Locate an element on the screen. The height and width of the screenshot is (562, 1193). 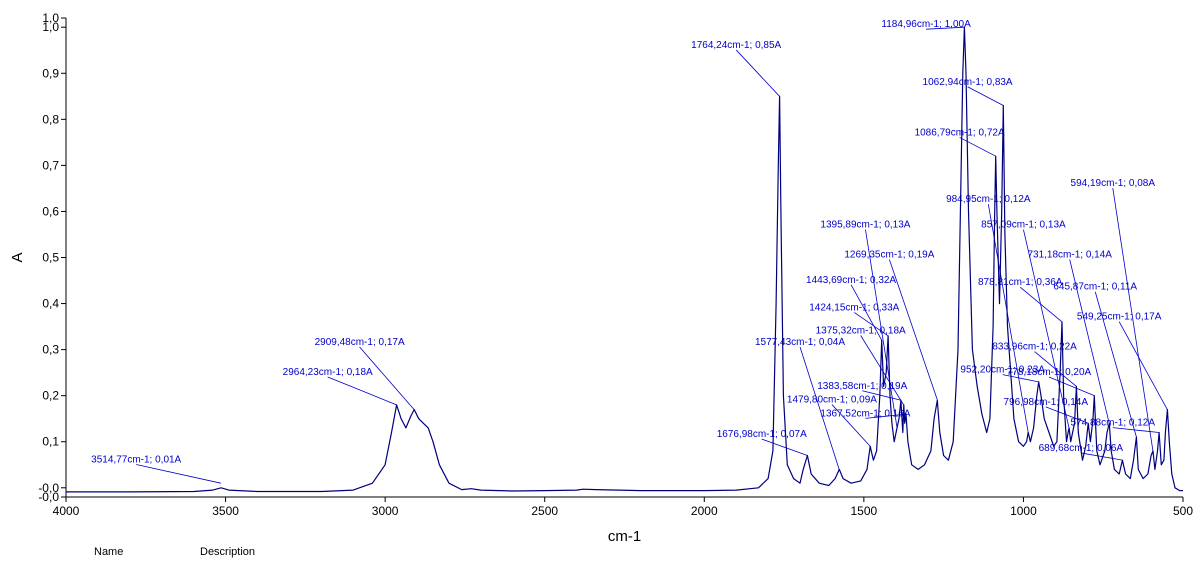
y-tick-label: 0,7 is located at coordinates (50, 165).